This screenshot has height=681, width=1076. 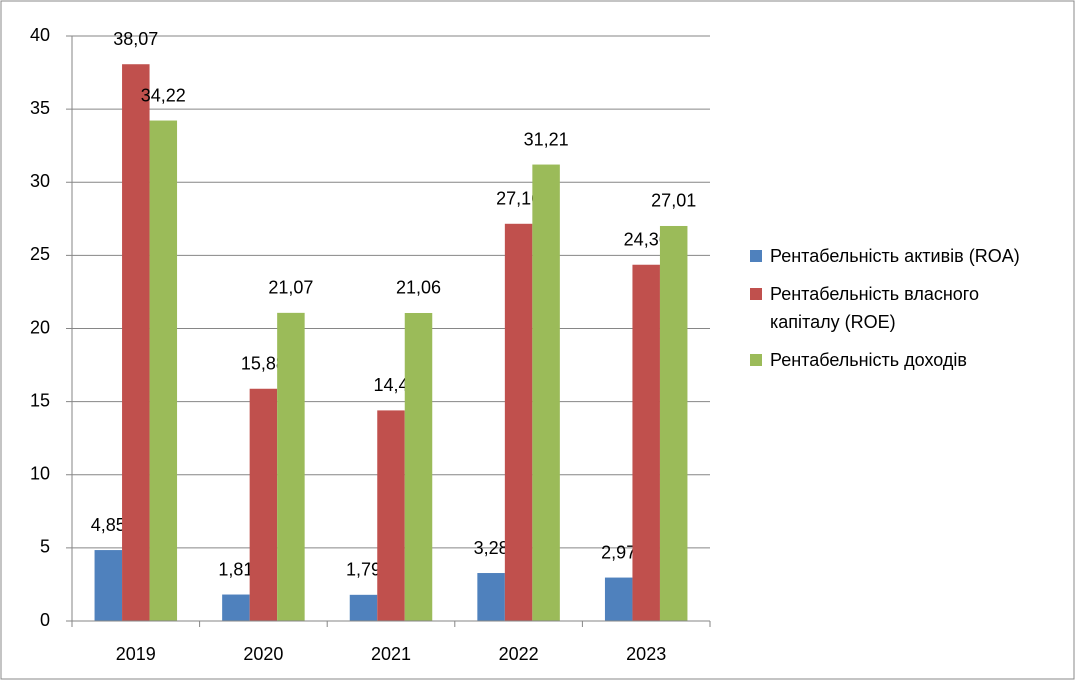 I want to click on value-label: 2,97, so click(x=618, y=552).